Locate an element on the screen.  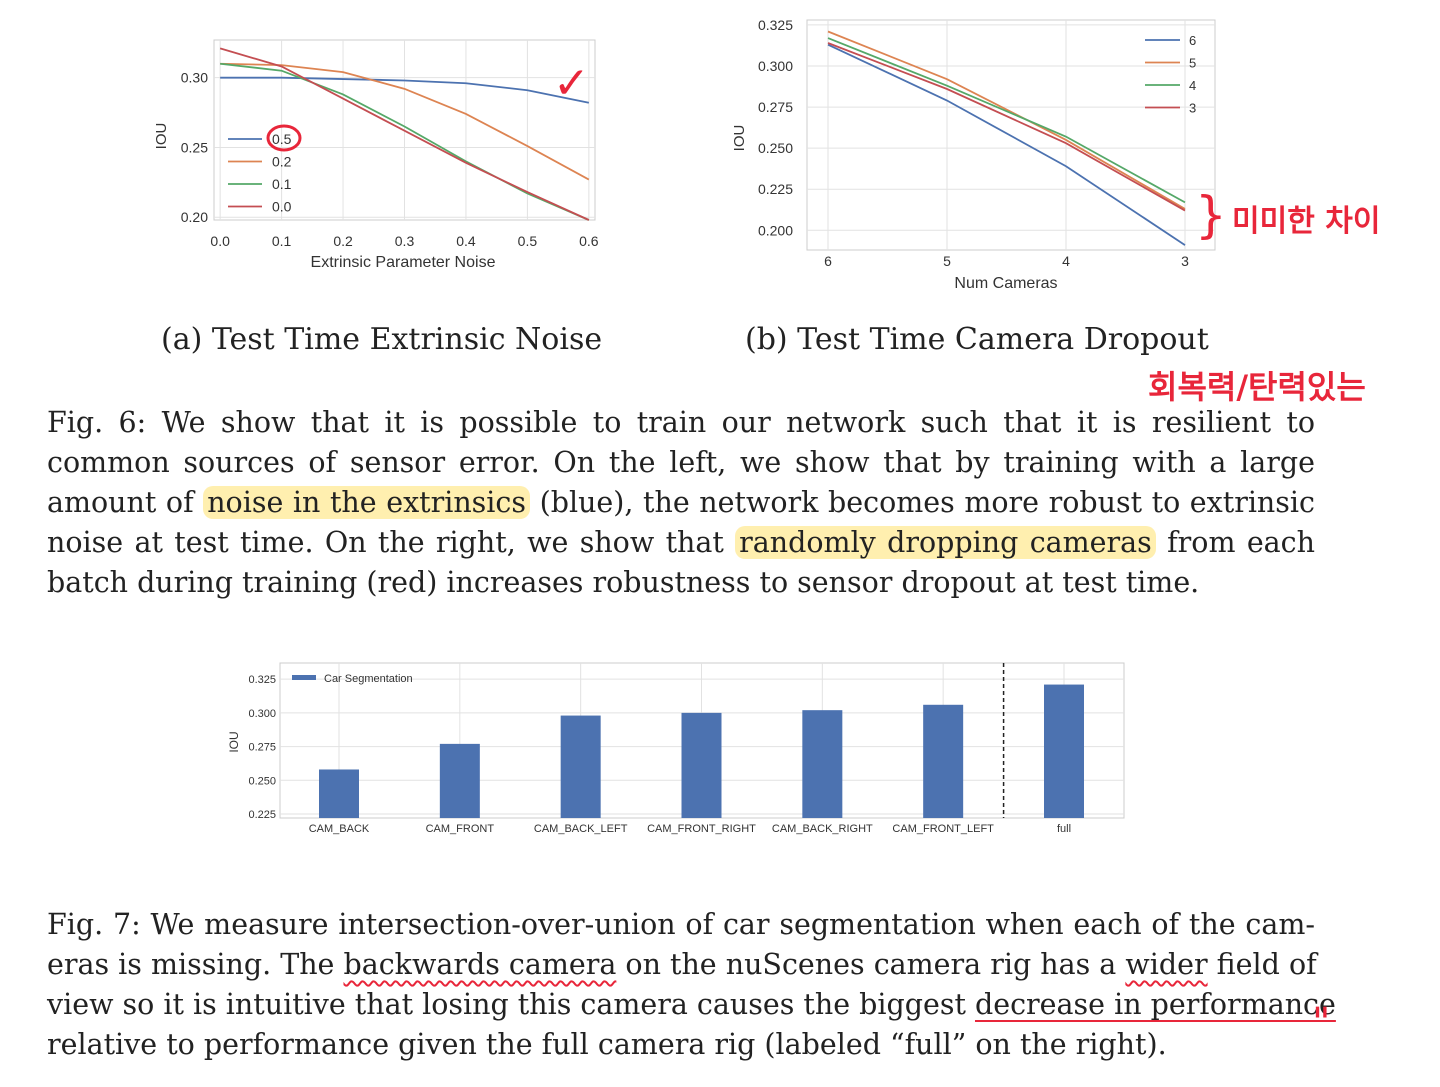
legend-label: Car Segmentation is located at coordinates (368, 679).